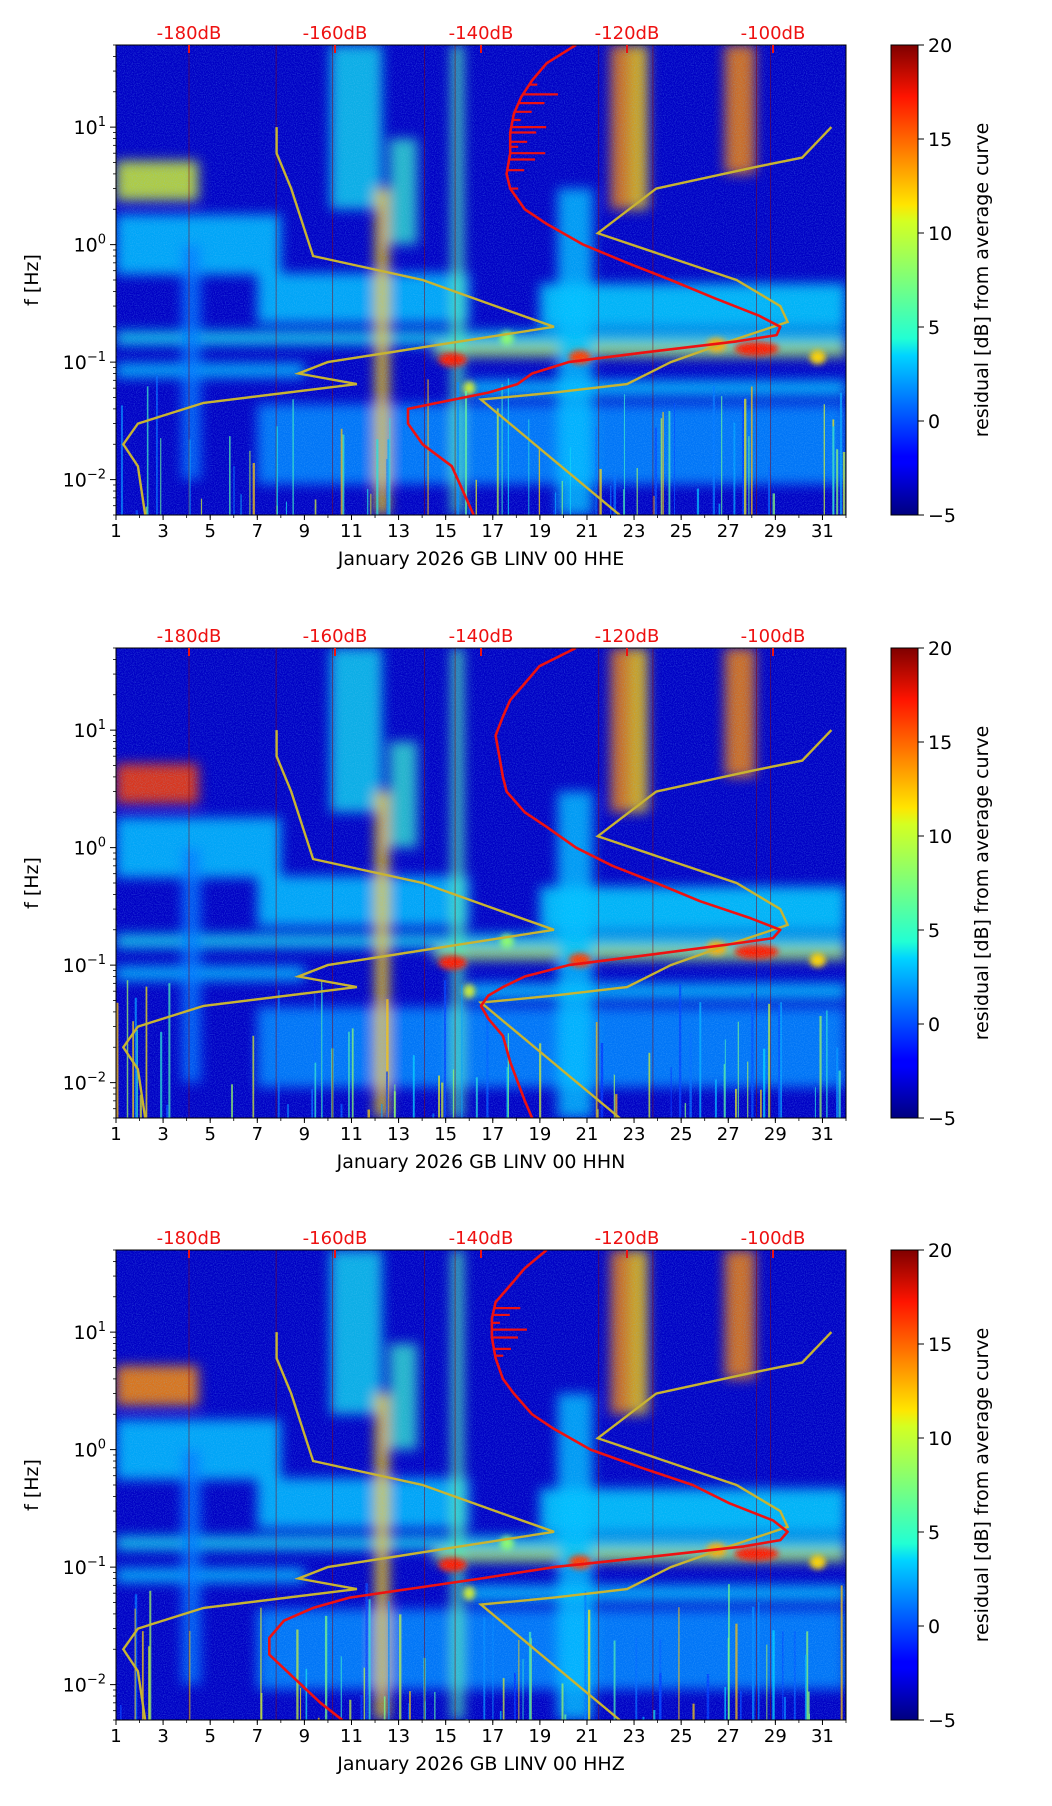  What do you see at coordinates (481, 559) in the screenshot?
I see `x-axis-label: January 2026 GB LINV 00 HHE` at bounding box center [481, 559].